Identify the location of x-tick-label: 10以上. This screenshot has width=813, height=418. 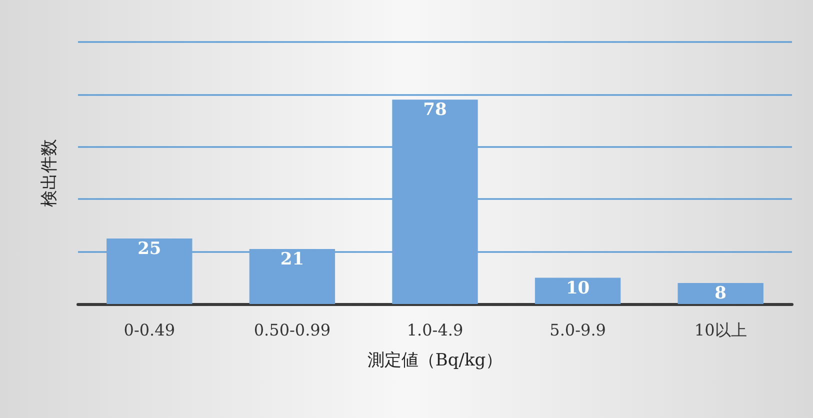
(720, 330).